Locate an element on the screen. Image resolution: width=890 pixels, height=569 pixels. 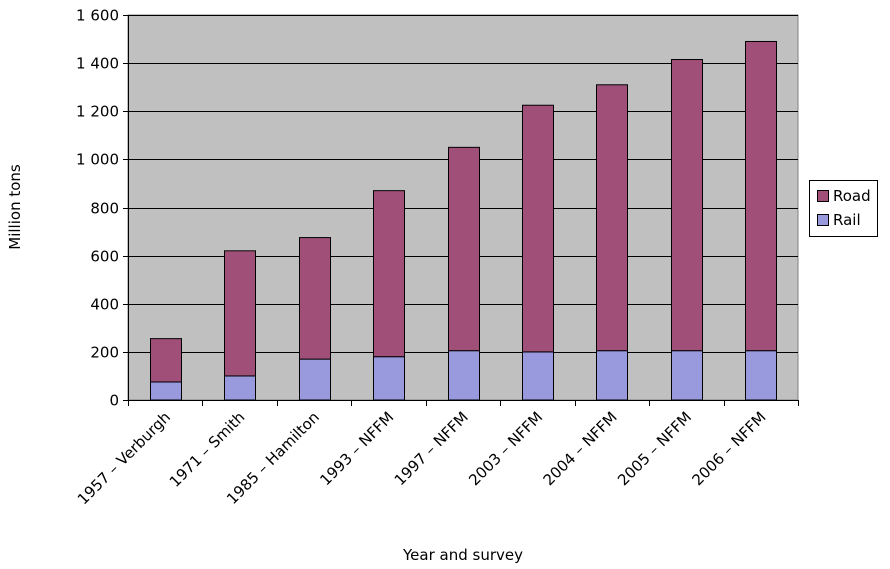
x-tick-label: 1957 – Verburgh is located at coordinates (124, 458).